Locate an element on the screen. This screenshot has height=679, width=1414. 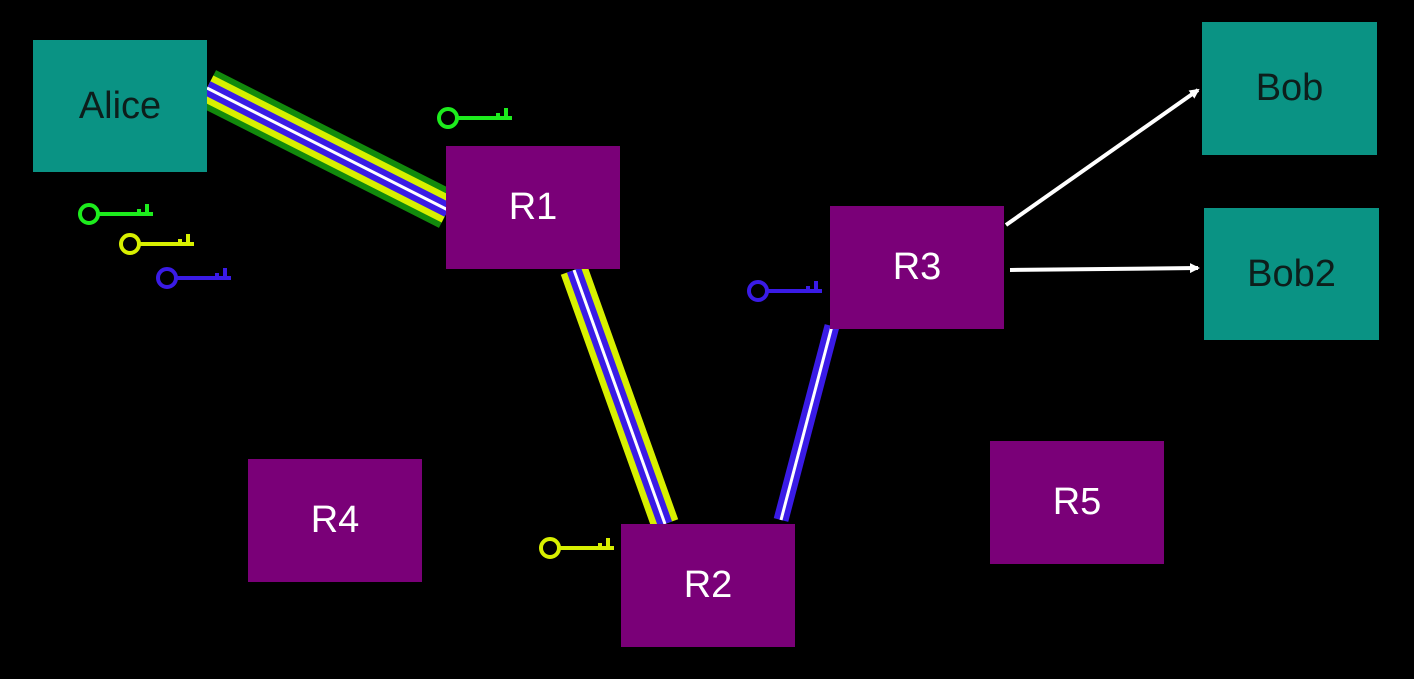
node-label: Bob is located at coordinates (1289, 88).